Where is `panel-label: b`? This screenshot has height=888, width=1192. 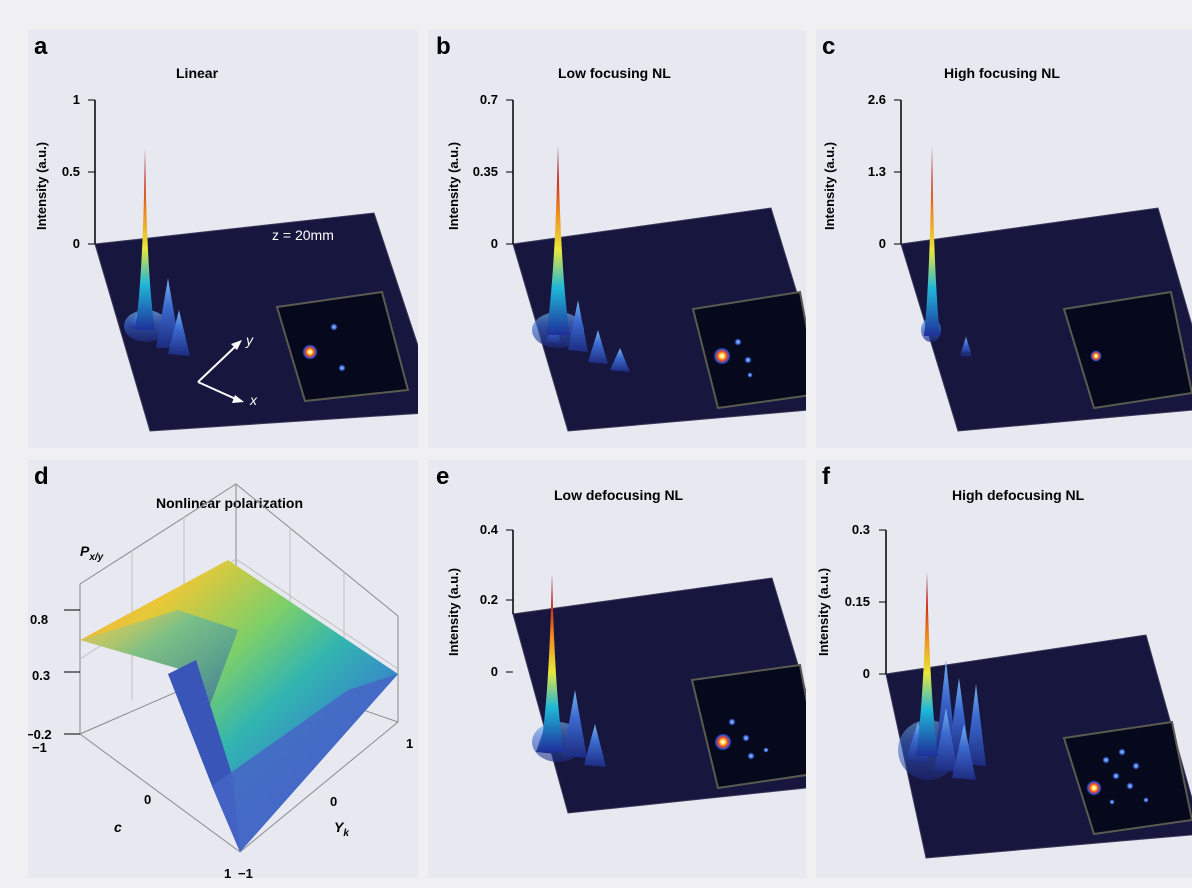
panel-label: b is located at coordinates (443, 46).